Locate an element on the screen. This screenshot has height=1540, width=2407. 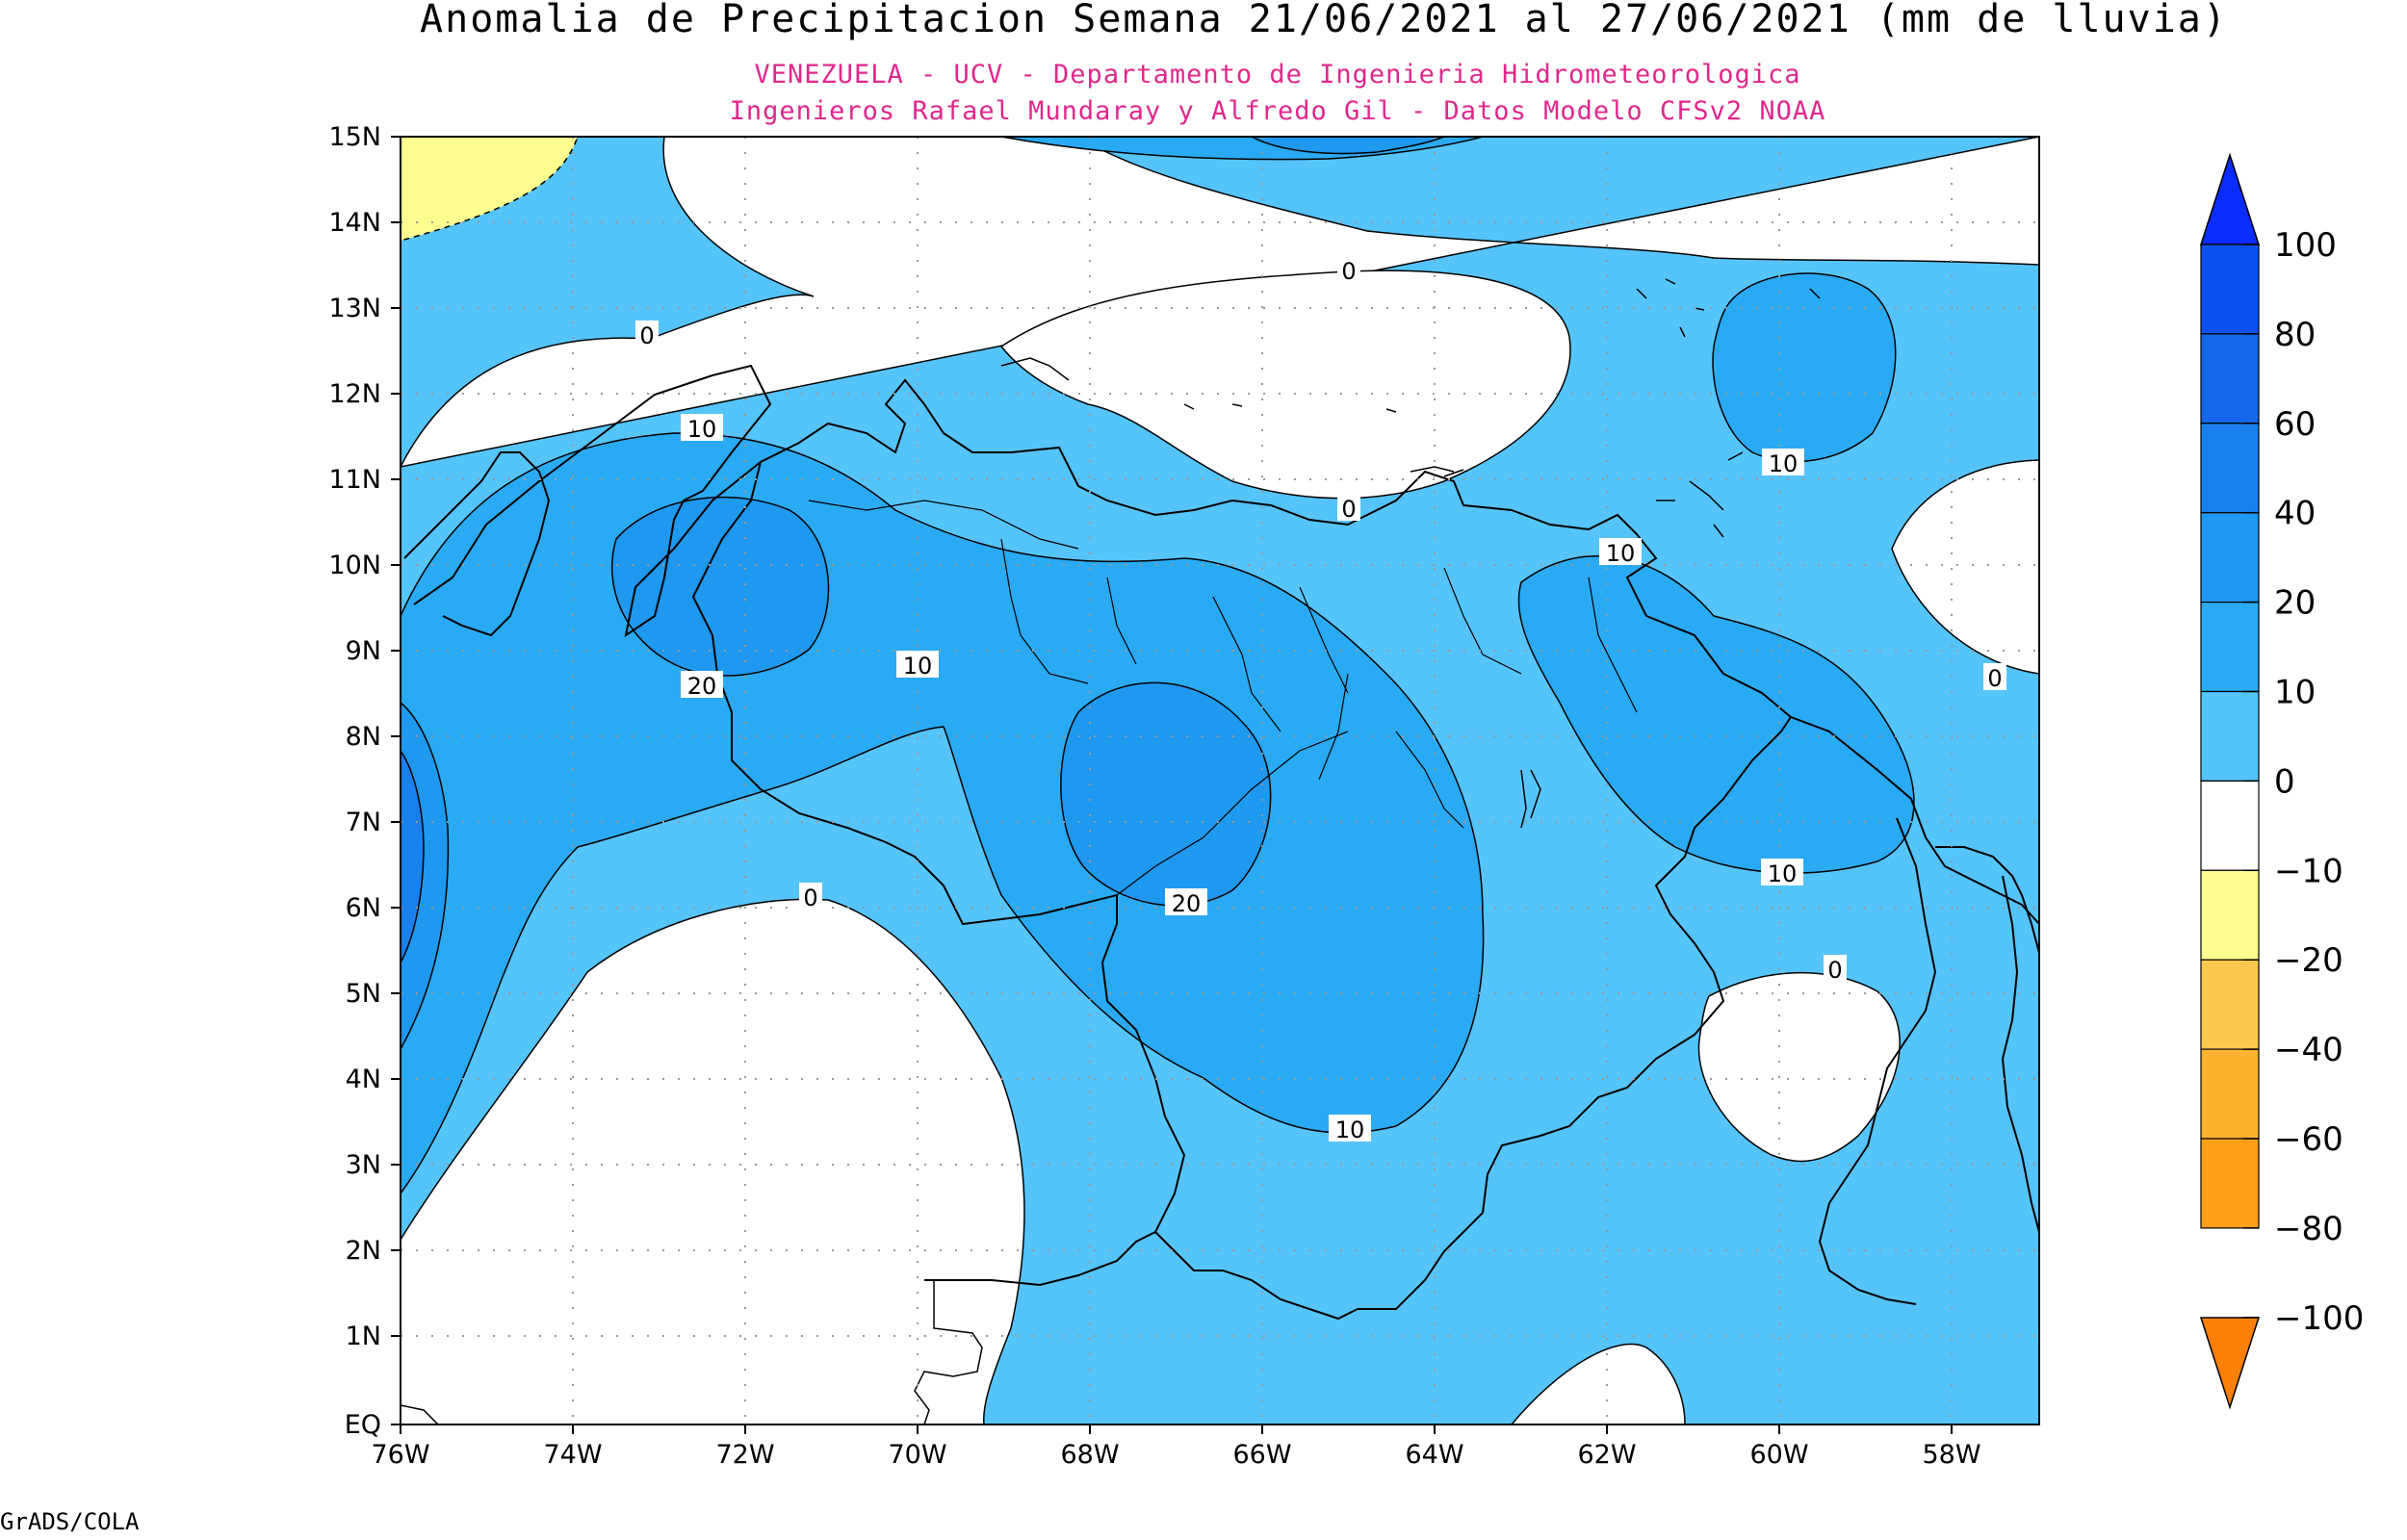
lon-tick-label: 58W is located at coordinates (1951, 1455).